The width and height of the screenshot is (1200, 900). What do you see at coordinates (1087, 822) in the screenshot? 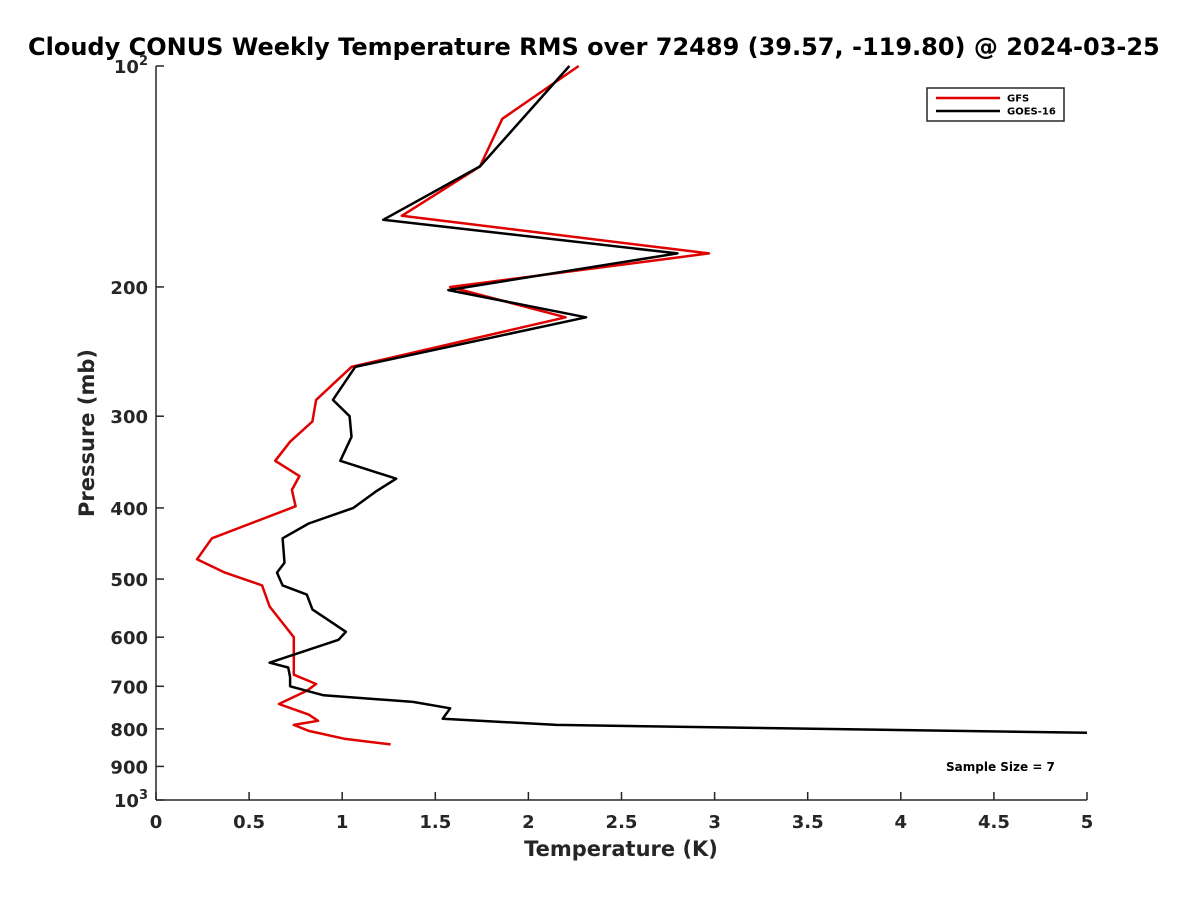
I see `x-tick-label: 5` at bounding box center [1087, 822].